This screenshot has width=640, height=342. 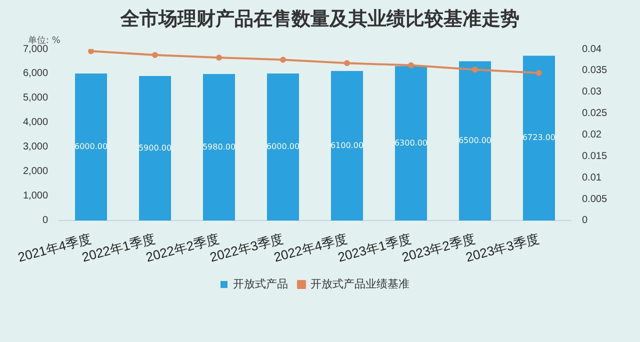 I want to click on y2-tick-label: 0.04, so click(x=592, y=49).